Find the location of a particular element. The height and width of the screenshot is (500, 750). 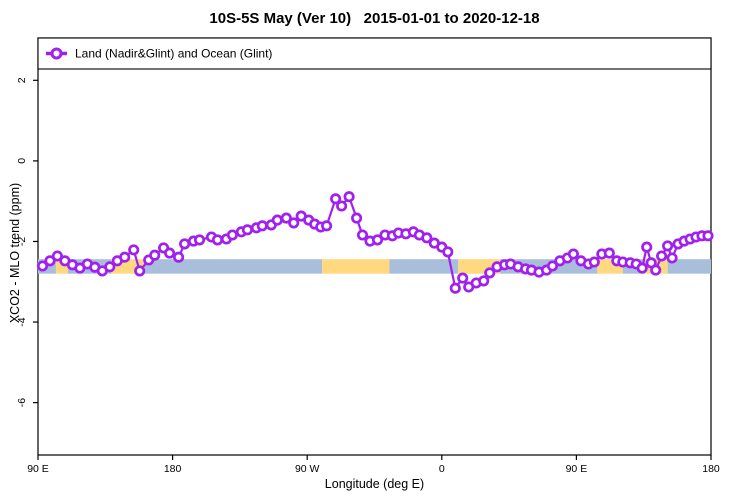

y-tick-label: -6 is located at coordinates (22, 402).